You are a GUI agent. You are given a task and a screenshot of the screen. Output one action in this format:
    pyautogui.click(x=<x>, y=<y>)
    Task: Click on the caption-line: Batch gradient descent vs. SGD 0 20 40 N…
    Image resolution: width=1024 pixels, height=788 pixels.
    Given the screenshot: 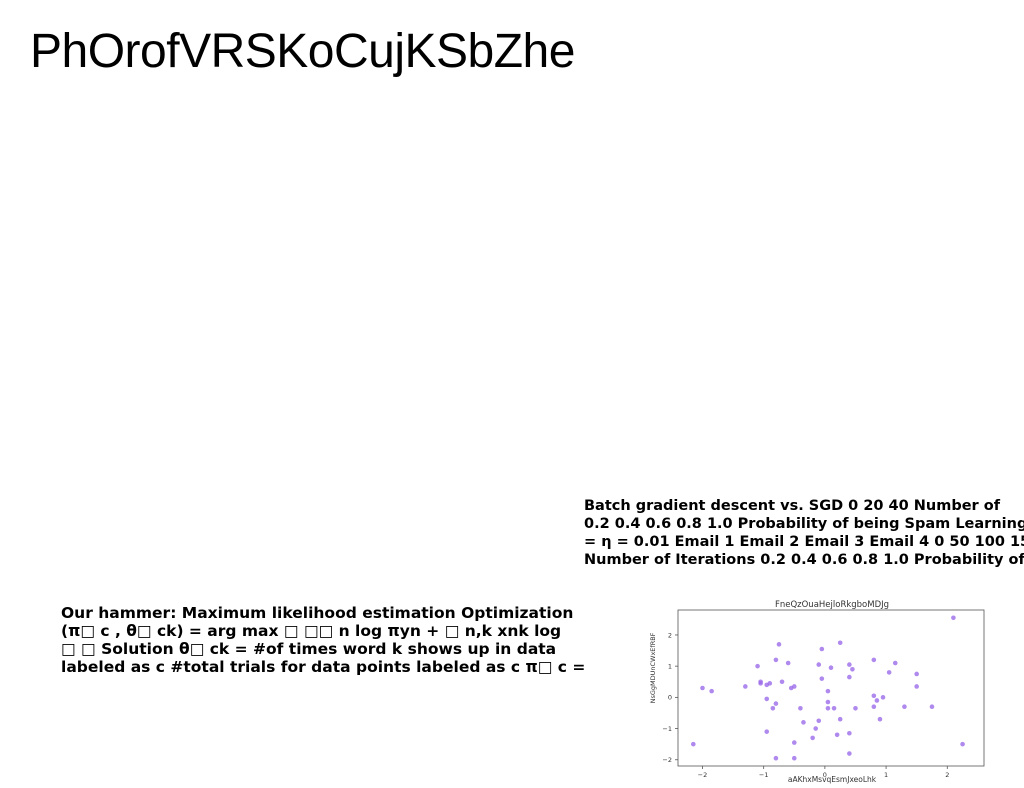 What is the action you would take?
    pyautogui.click(x=792, y=506)
    